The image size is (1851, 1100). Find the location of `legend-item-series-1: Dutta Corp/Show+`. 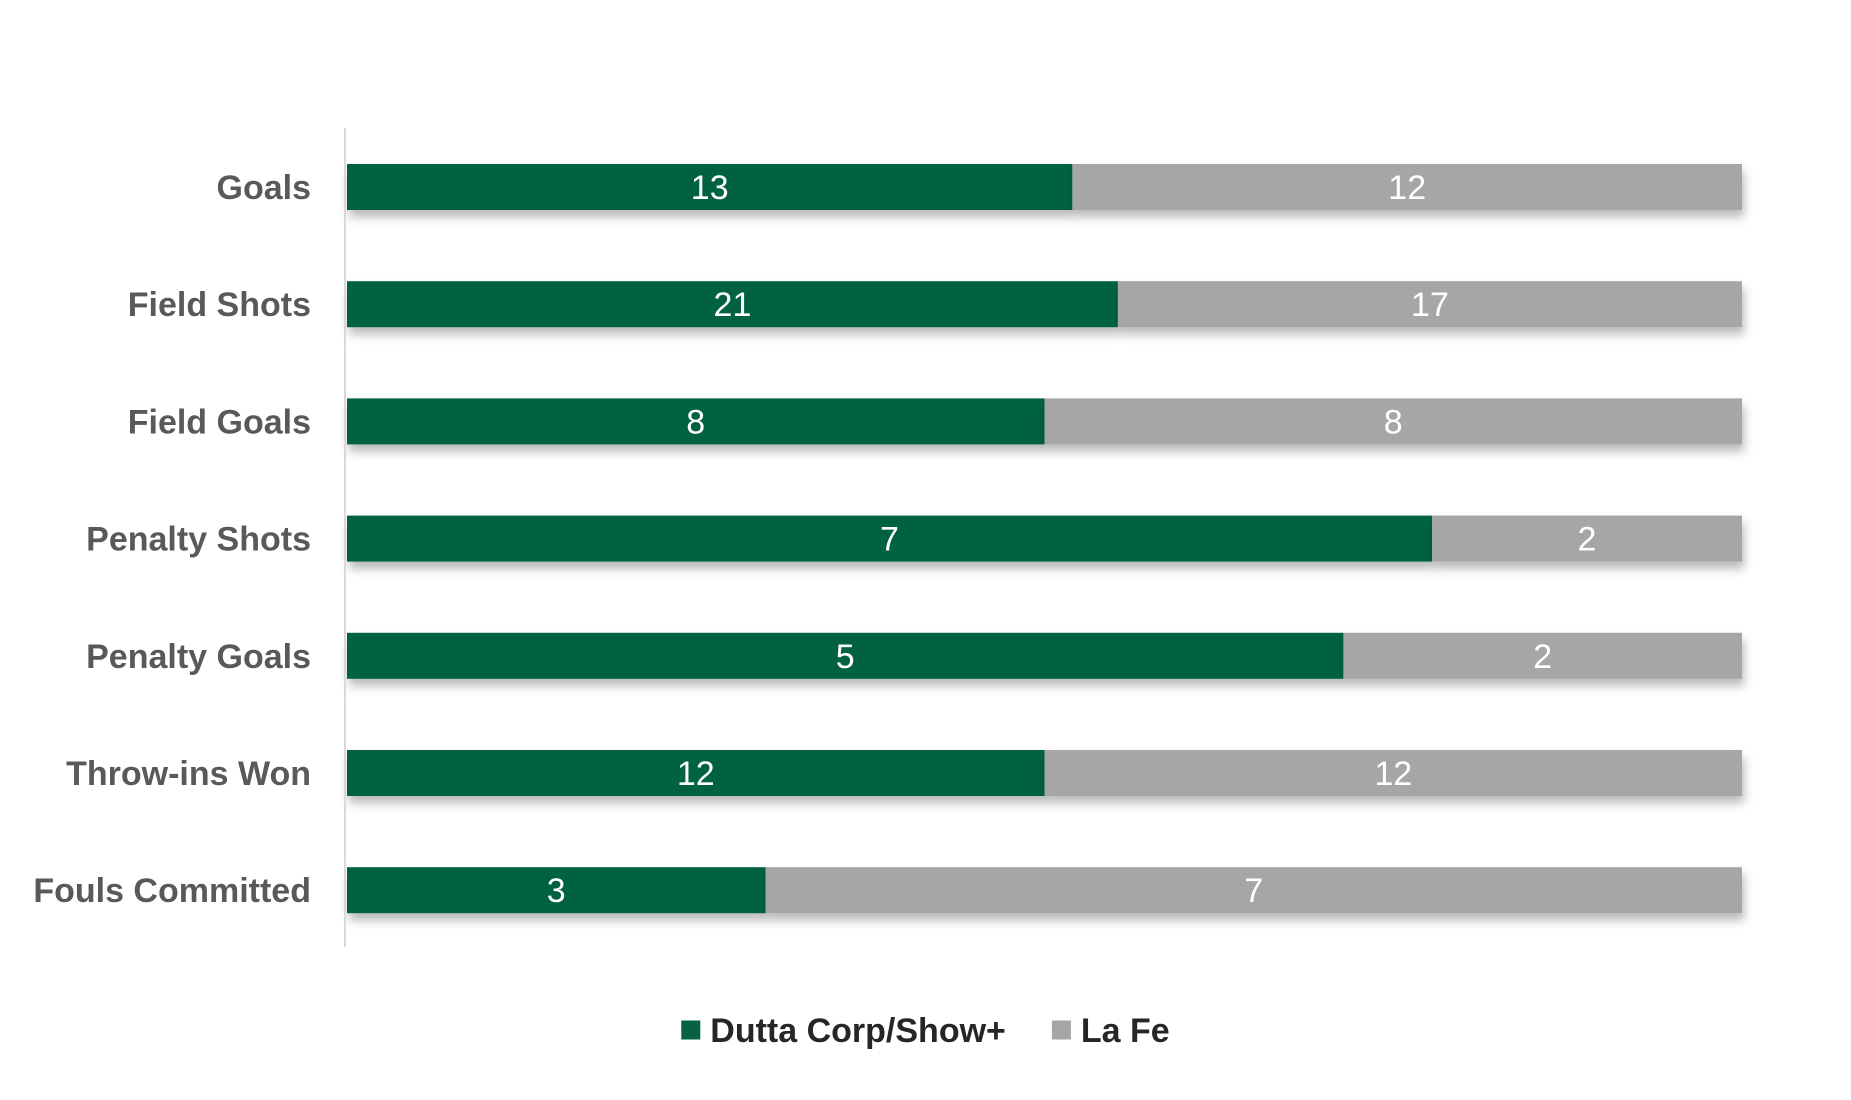

legend-item-series-1: Dutta Corp/Show+ is located at coordinates (843, 1031).